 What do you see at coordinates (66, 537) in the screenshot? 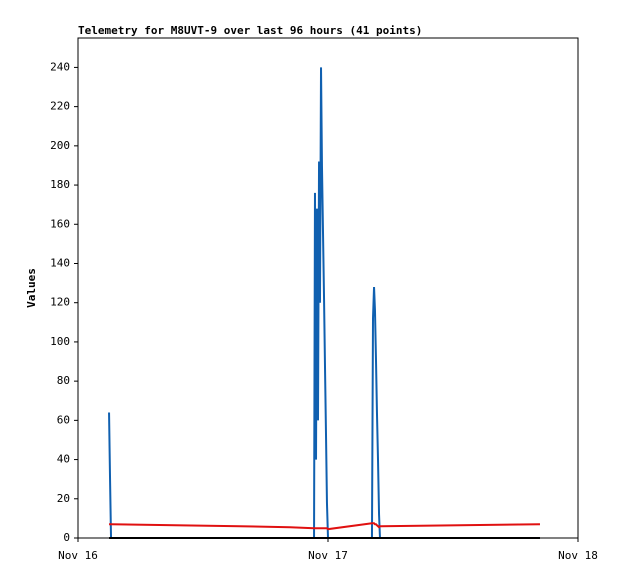
I see `y-tick-label: 0` at bounding box center [66, 537].